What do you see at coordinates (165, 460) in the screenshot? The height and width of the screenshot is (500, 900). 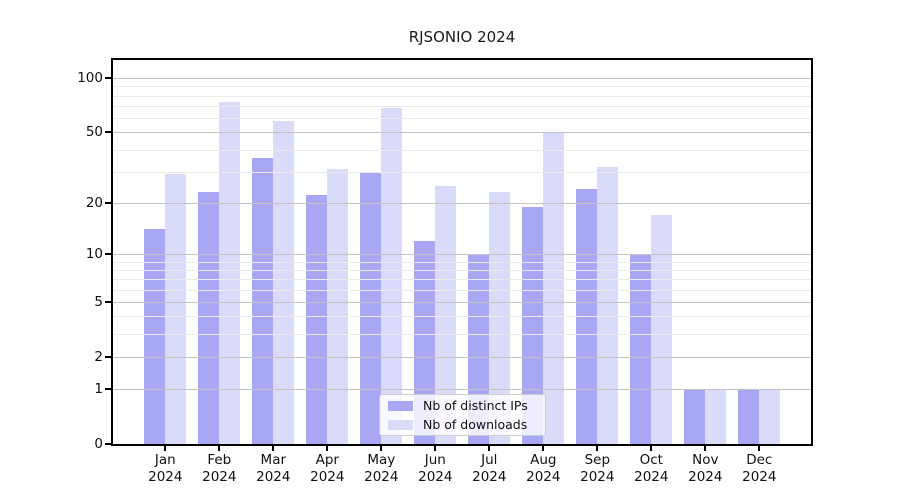 I see `x-tick-month-jan: Jan` at bounding box center [165, 460].